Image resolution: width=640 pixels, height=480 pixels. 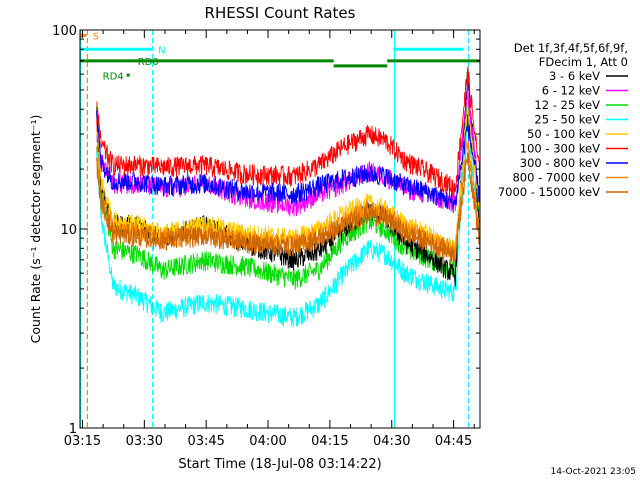 What do you see at coordinates (73, 429) in the screenshot?
I see `y-tick-label-1: 1` at bounding box center [73, 429].